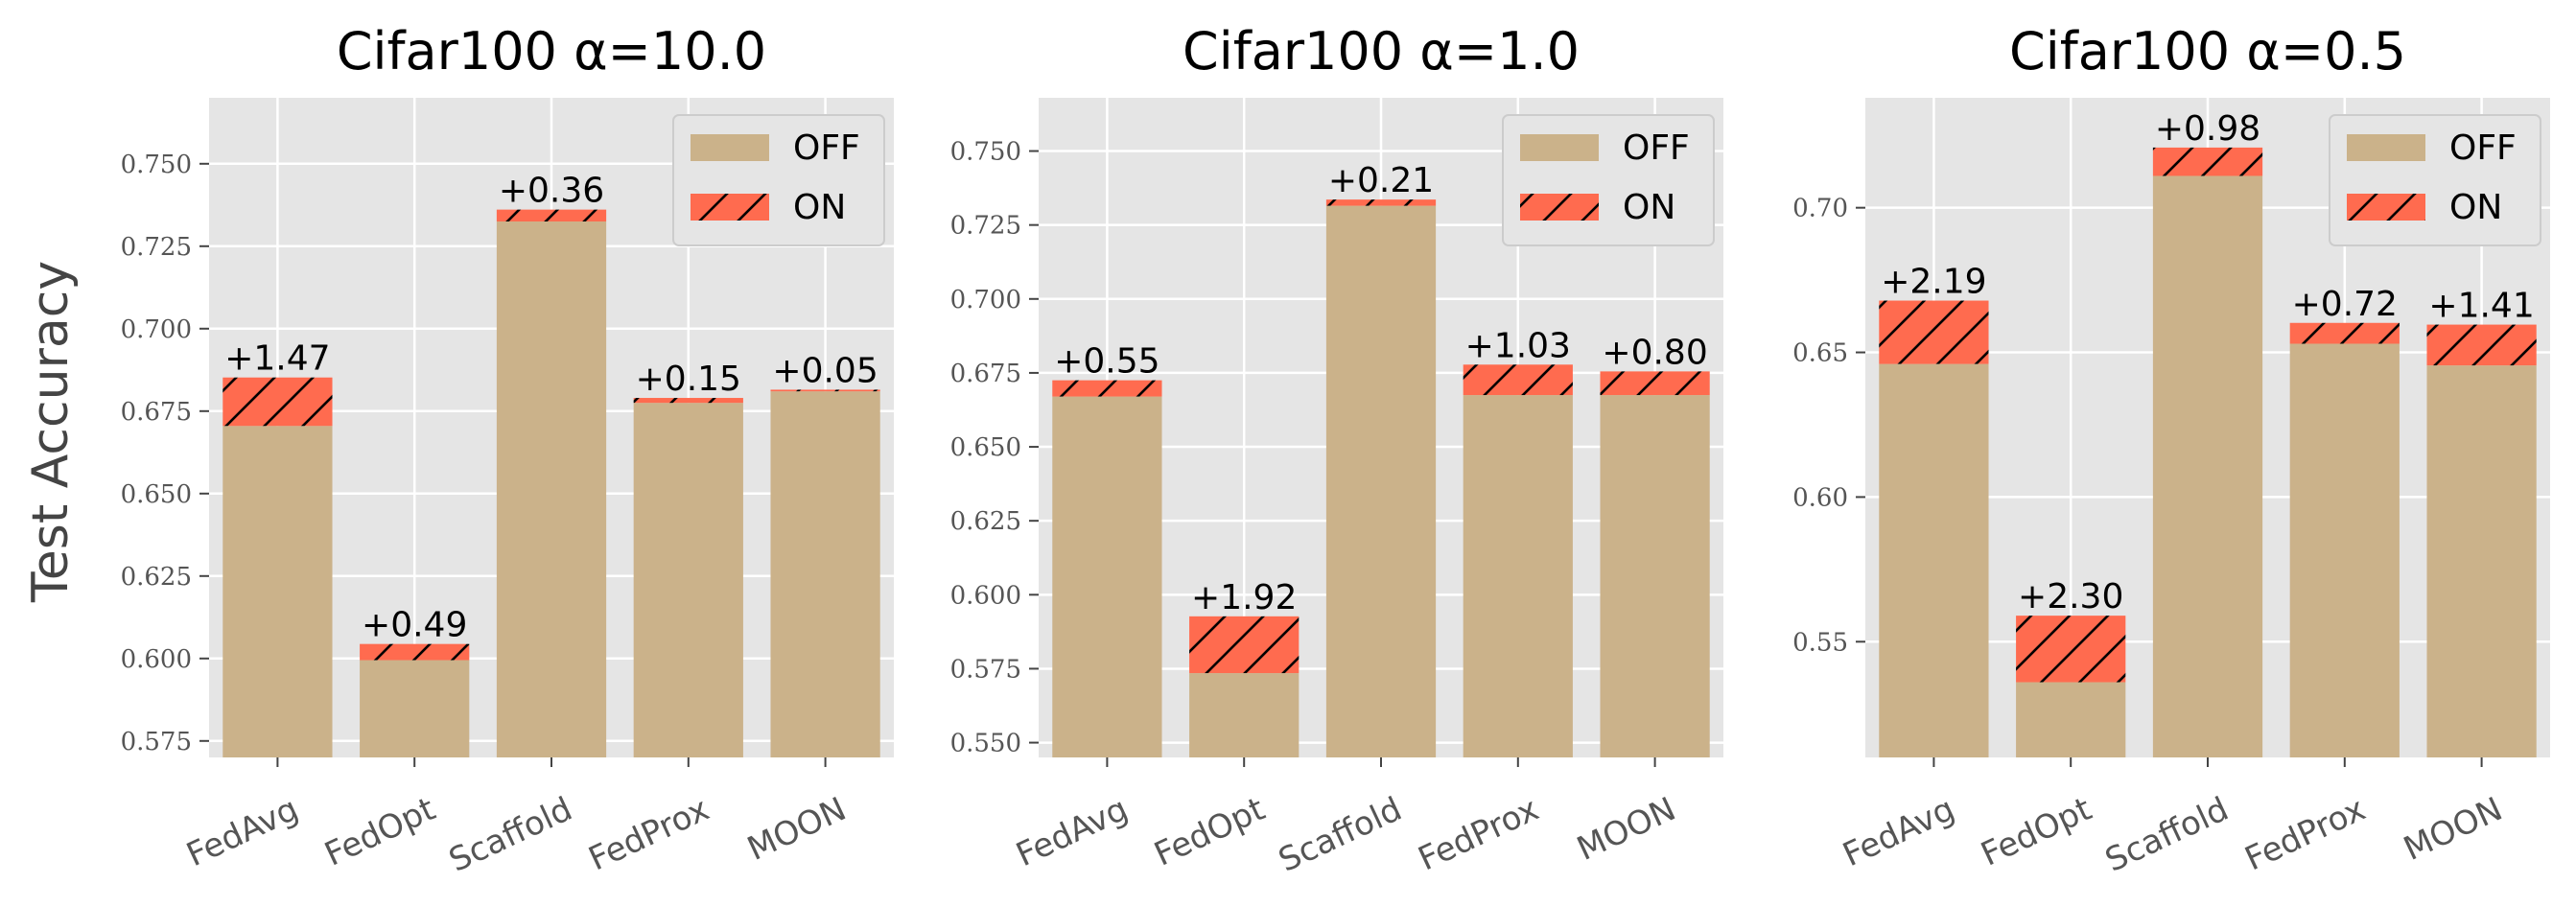  What do you see at coordinates (2481, 306) in the screenshot?
I see `data-label: +1.41` at bounding box center [2481, 306].